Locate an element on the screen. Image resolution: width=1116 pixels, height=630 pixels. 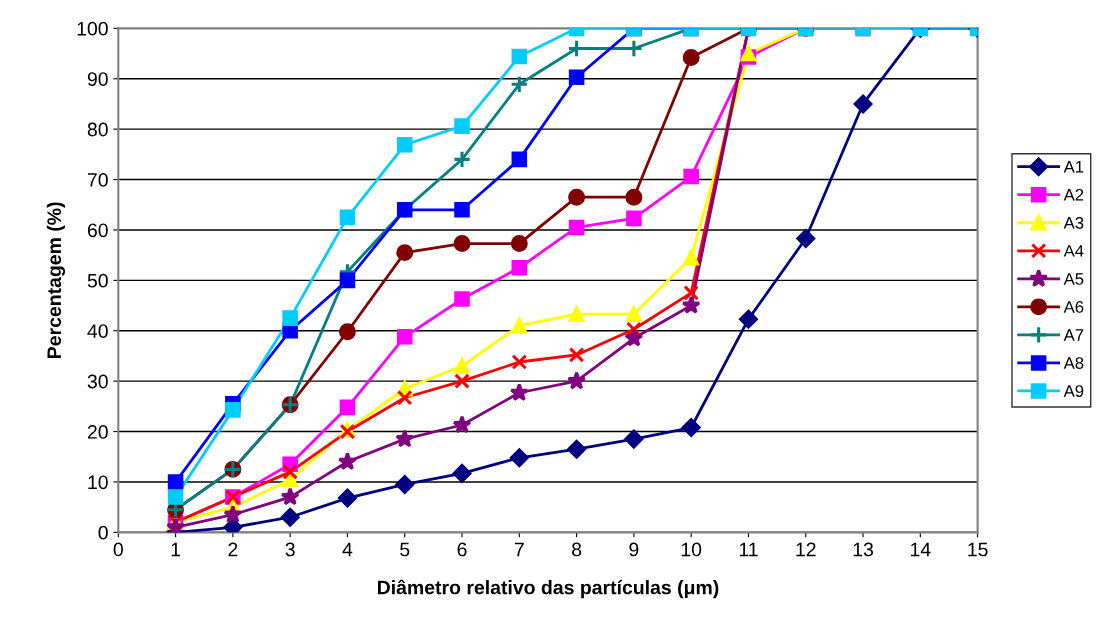
x-tick-label: 13 is located at coordinates (863, 549).